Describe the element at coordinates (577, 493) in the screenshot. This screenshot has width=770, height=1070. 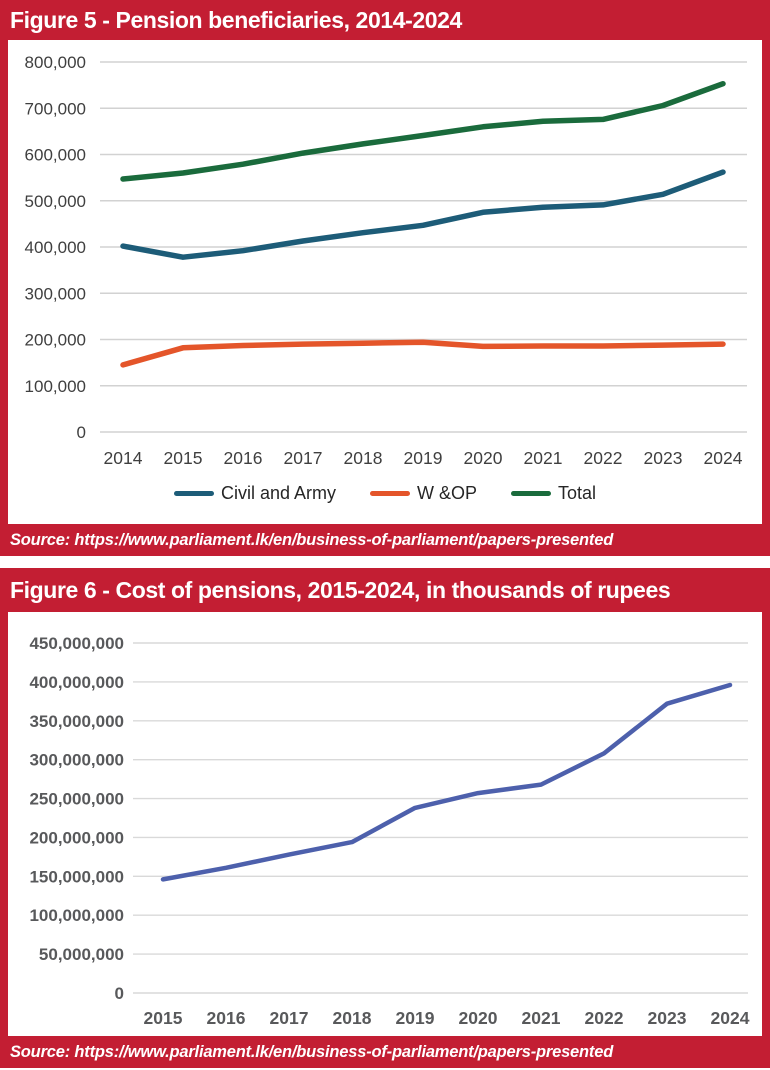
I see `legend-label: Total` at that location.